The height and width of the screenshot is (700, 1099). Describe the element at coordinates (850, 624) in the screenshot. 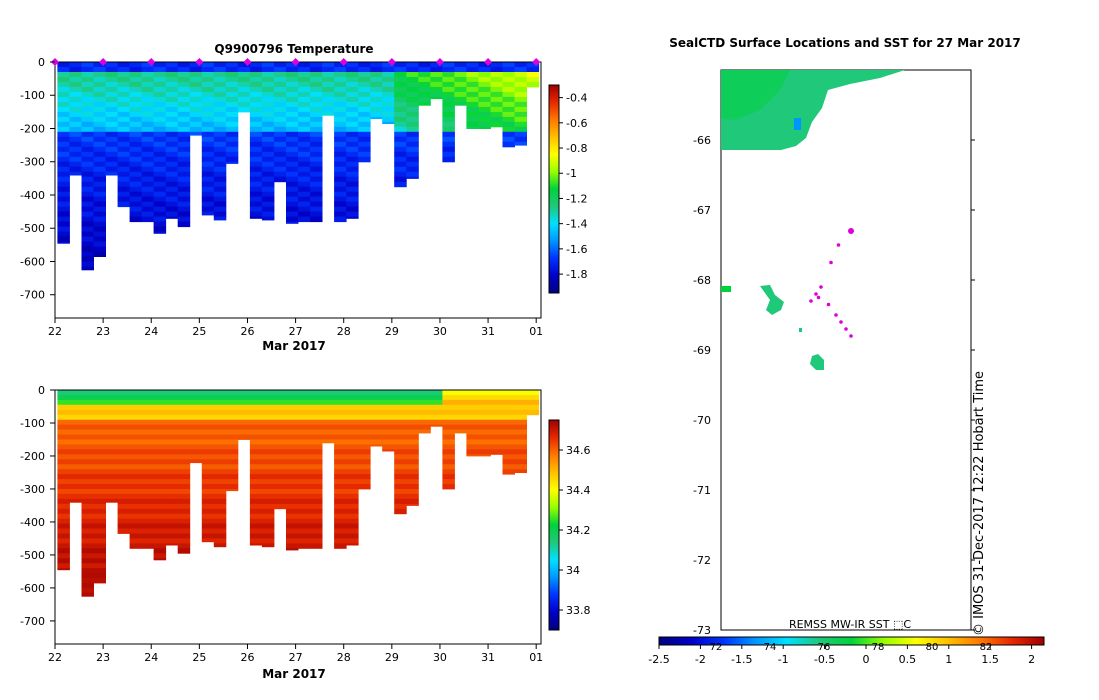

I see `sst-colorbar-label: REMSS MW-IR SST ⬚C` at that location.